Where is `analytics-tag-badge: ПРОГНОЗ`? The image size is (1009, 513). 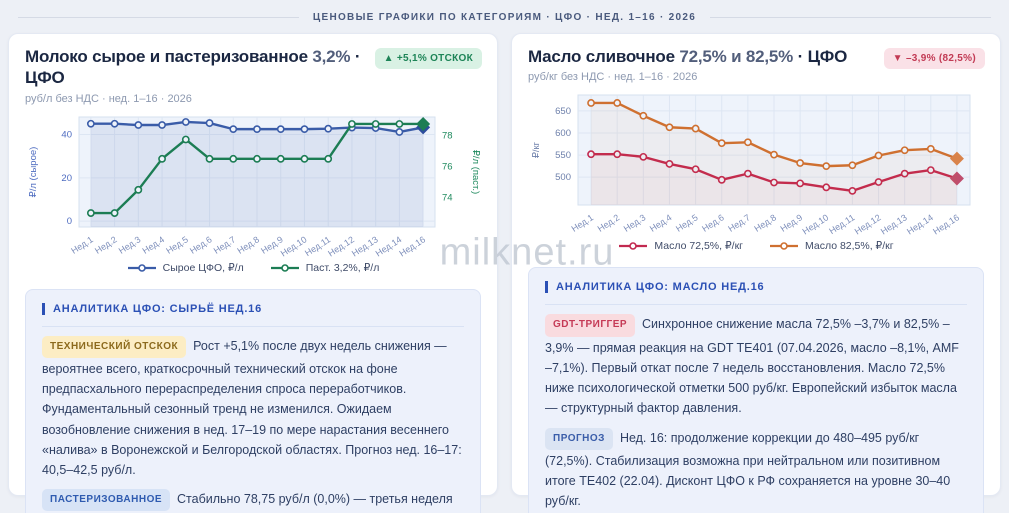
analytics-tag-badge: ПРОГНОЗ is located at coordinates (579, 438).